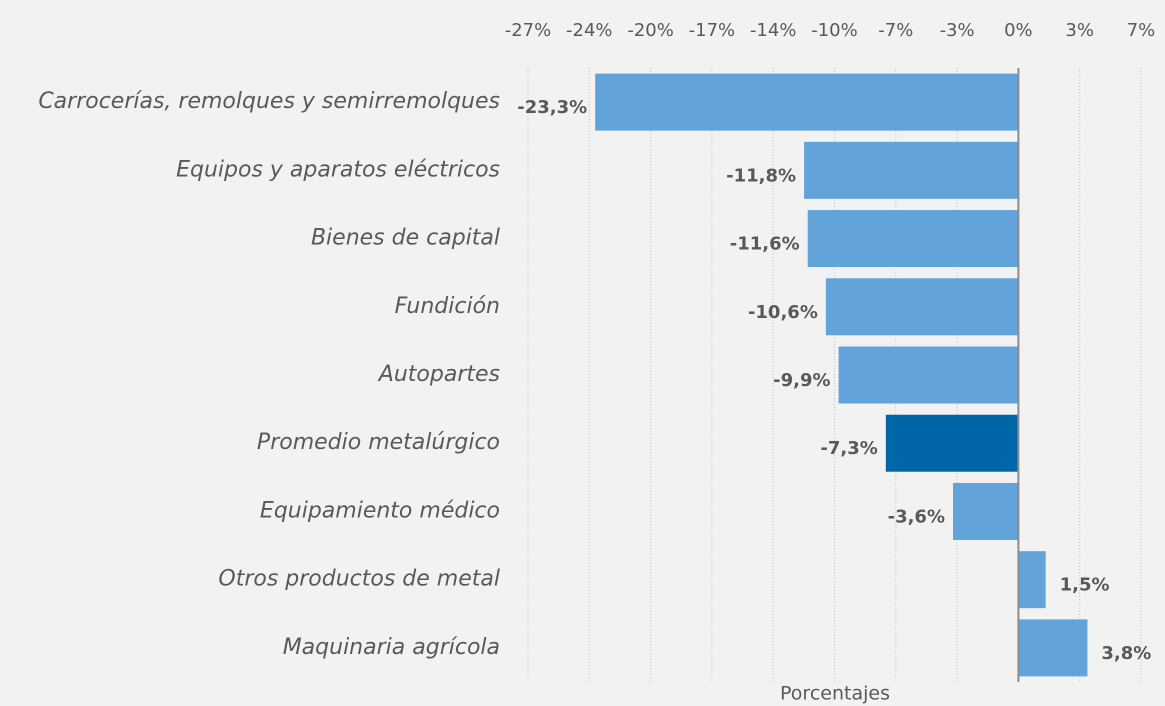  I want to click on x-tick-label: -20%, so click(650, 30).